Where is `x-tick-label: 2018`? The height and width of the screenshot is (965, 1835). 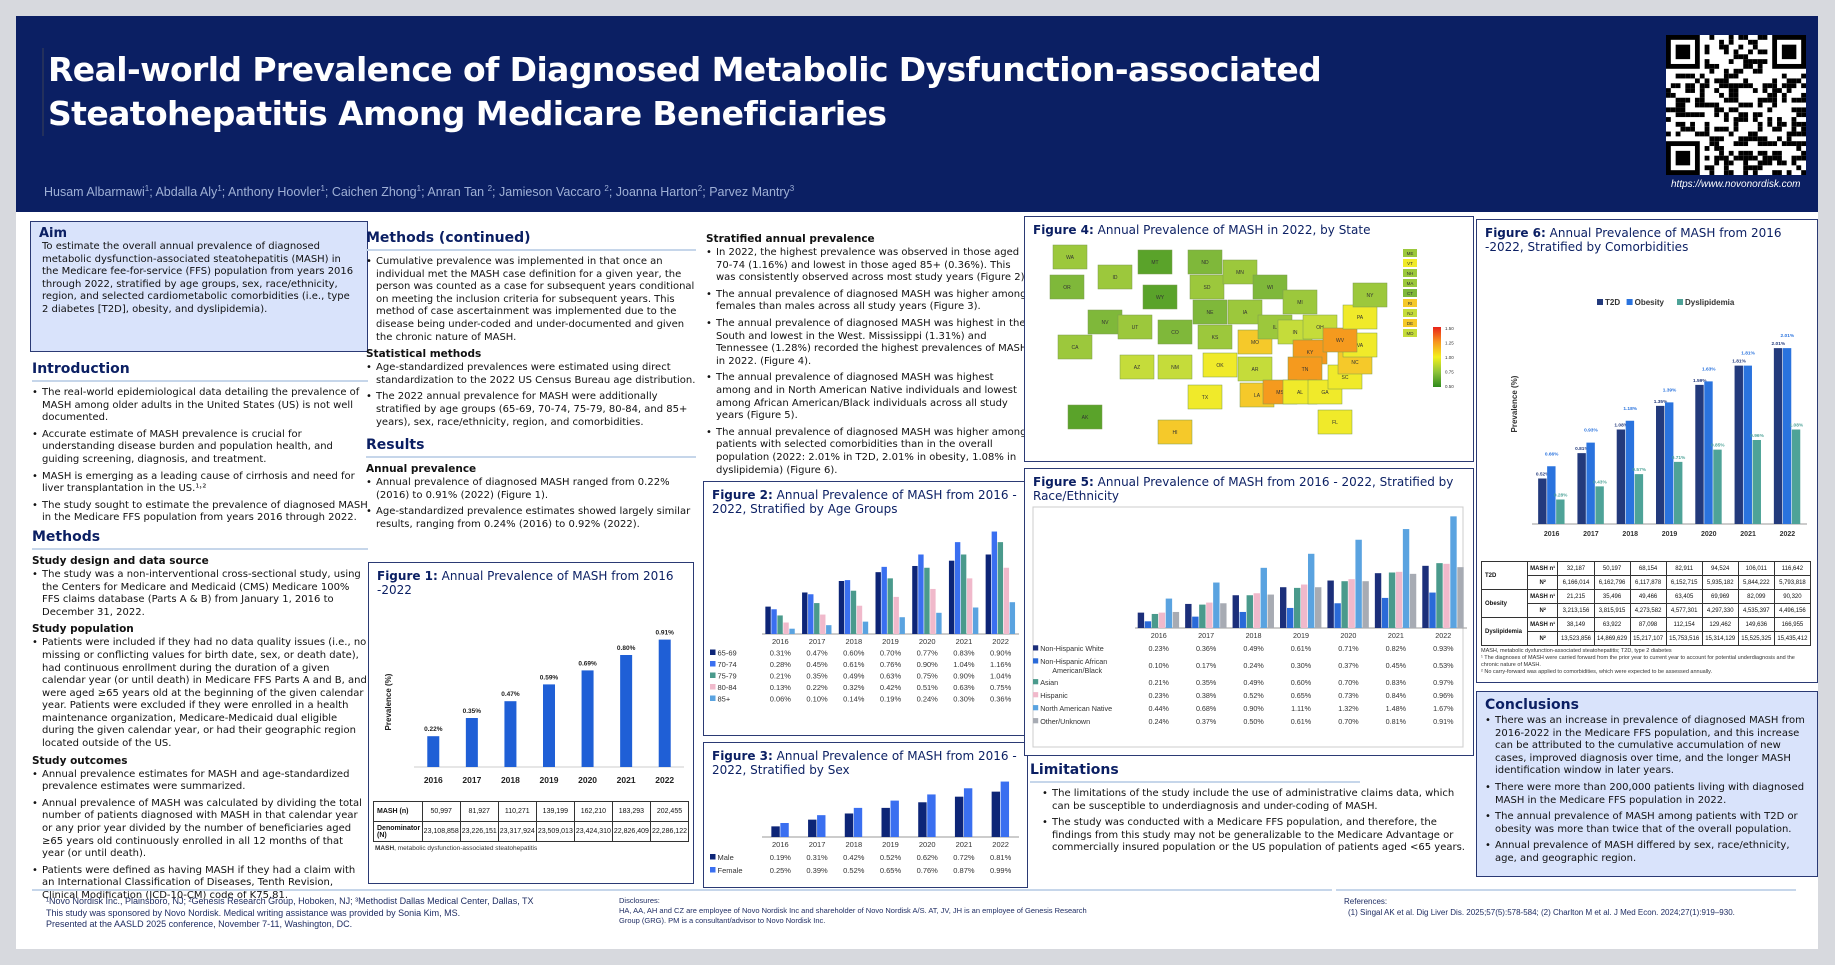
x-tick-label: 2018 is located at coordinates (1630, 534).